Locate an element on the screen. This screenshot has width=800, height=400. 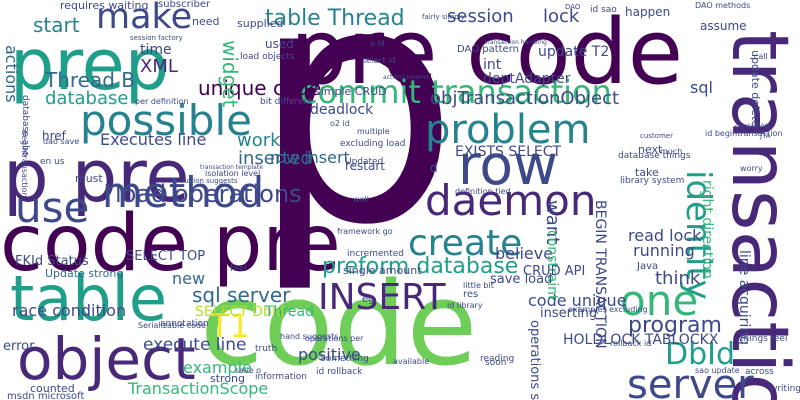
cloud-word: eg is located at coordinates (368, 299).